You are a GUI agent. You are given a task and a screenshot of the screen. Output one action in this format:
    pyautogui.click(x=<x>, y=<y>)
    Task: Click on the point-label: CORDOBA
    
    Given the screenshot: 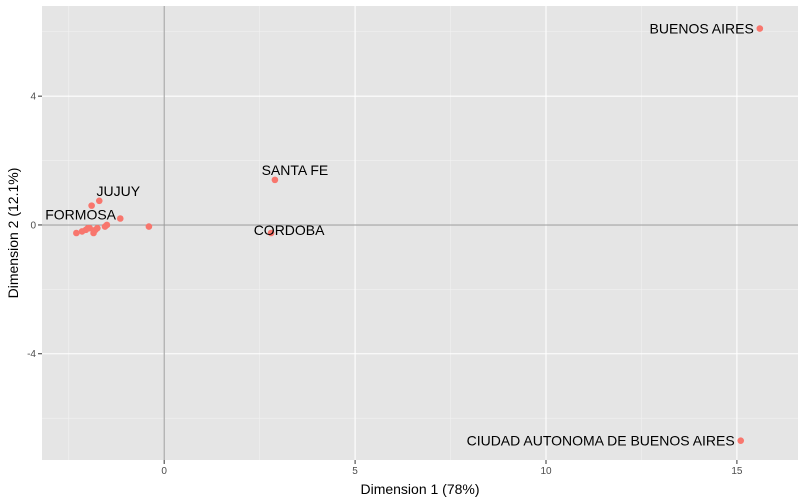 What is the action you would take?
    pyautogui.click(x=289, y=230)
    